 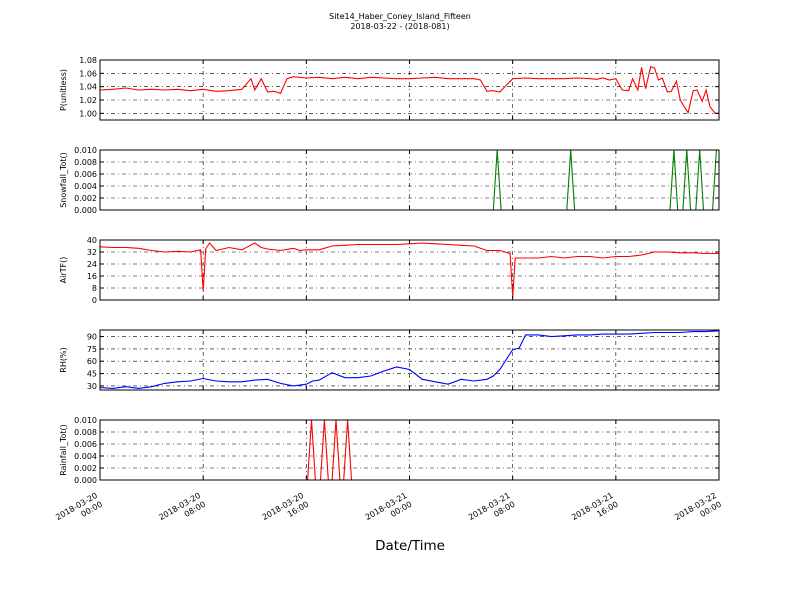 I want to click on y-axis-label: AirTF(), so click(x=63, y=270).